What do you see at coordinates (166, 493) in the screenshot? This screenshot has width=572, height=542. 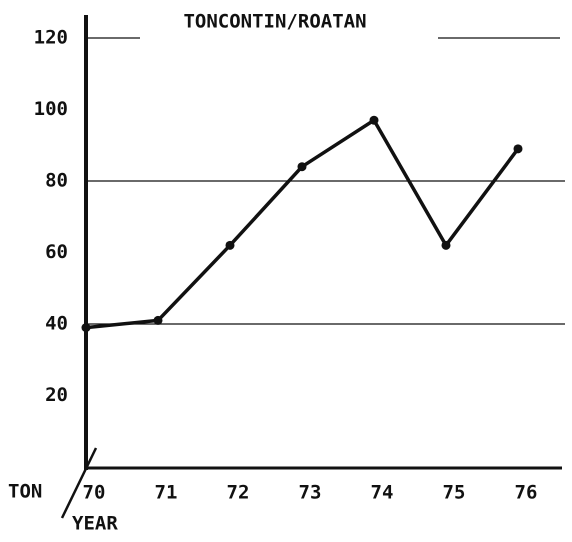 I see `x-tick-label: 71` at bounding box center [166, 493].